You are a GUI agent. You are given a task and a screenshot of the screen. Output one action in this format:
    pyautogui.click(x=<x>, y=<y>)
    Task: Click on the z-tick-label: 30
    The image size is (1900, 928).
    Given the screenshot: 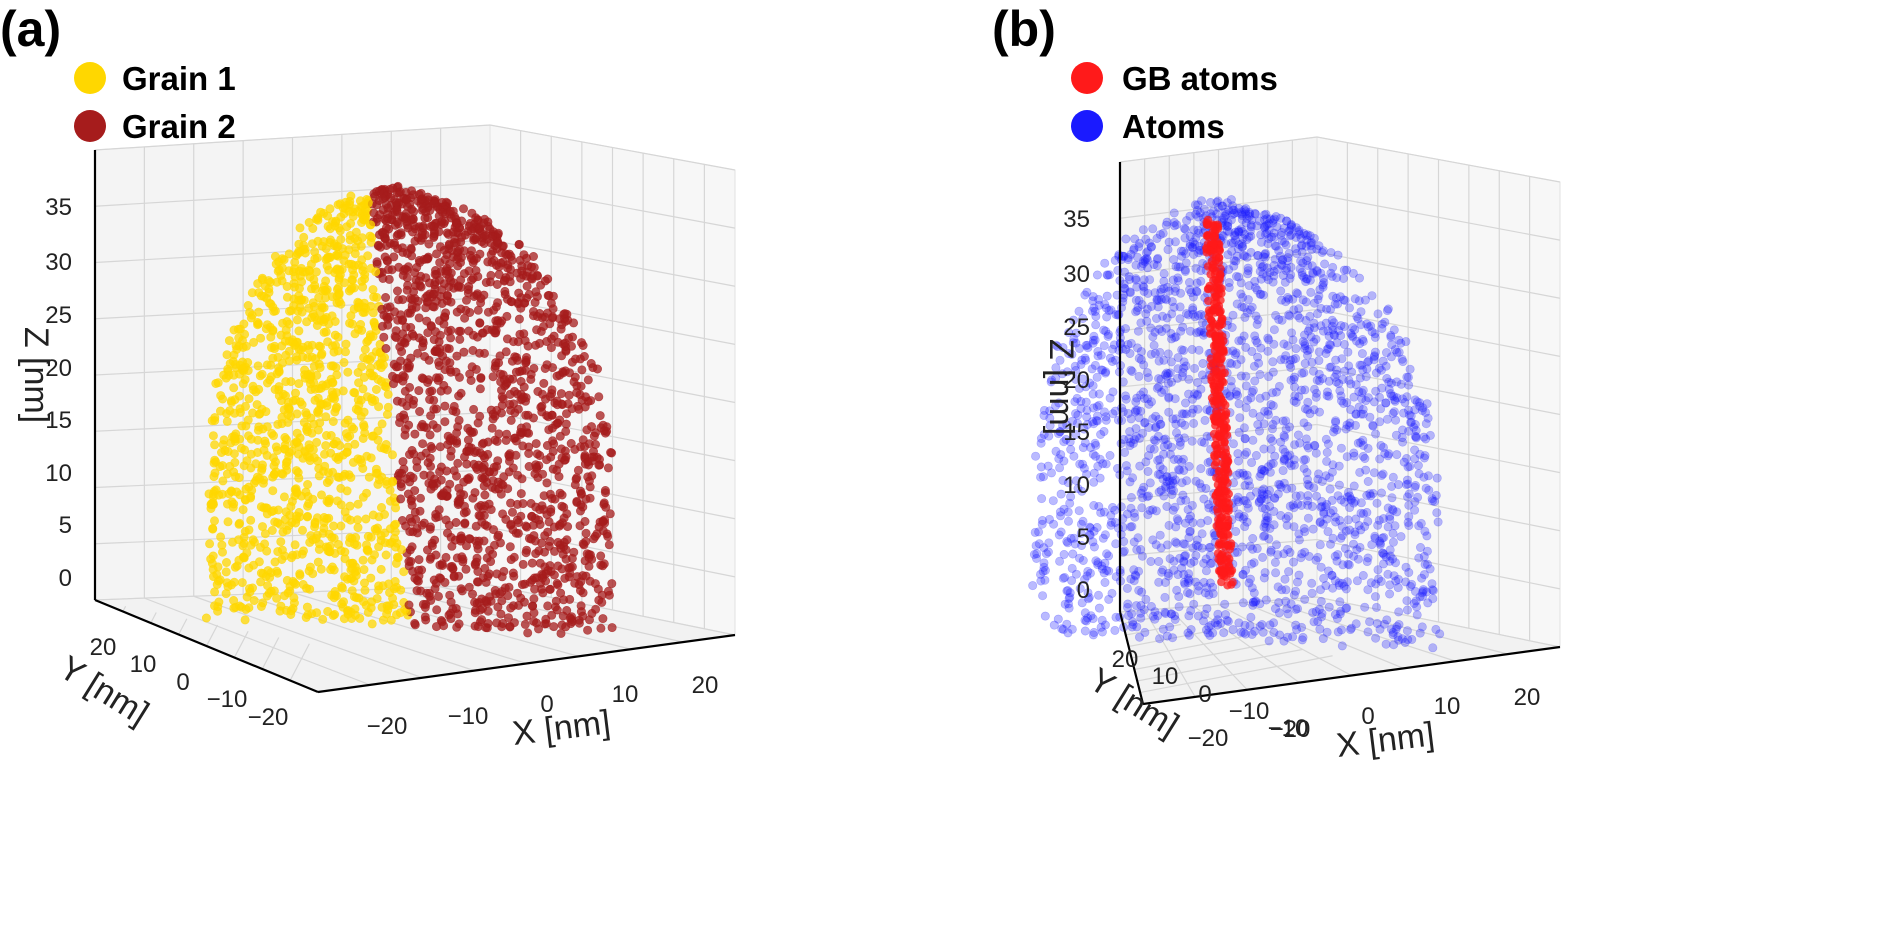 What is the action you would take?
    pyautogui.click(x=58, y=262)
    